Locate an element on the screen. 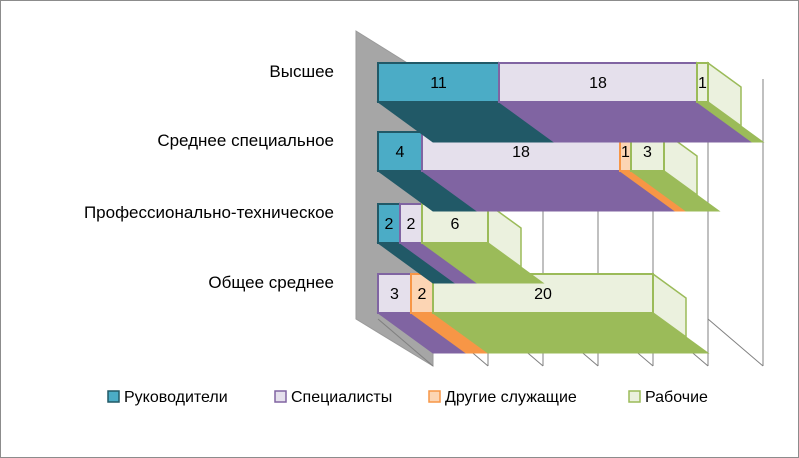  category-label: Общее среднее is located at coordinates (271, 282).